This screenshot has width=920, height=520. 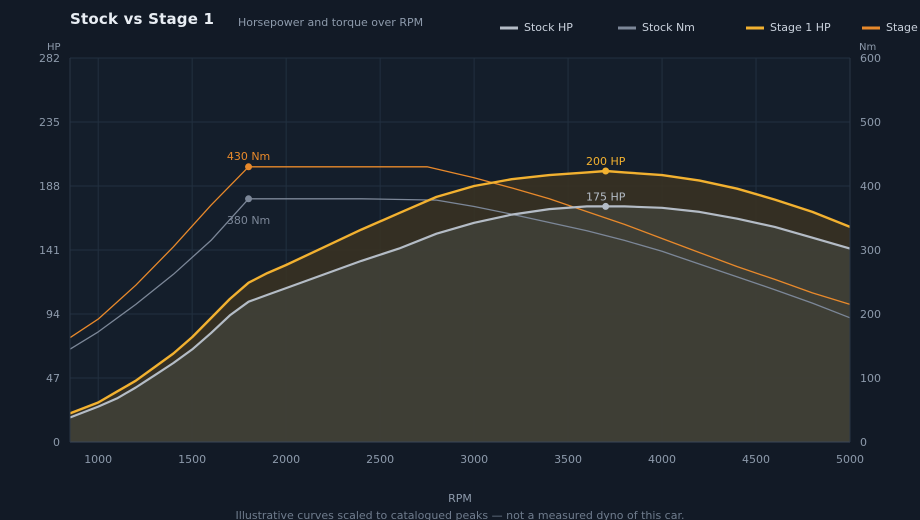 What do you see at coordinates (474, 459) in the screenshot?
I see `x-tick-label: 3000` at bounding box center [474, 459].